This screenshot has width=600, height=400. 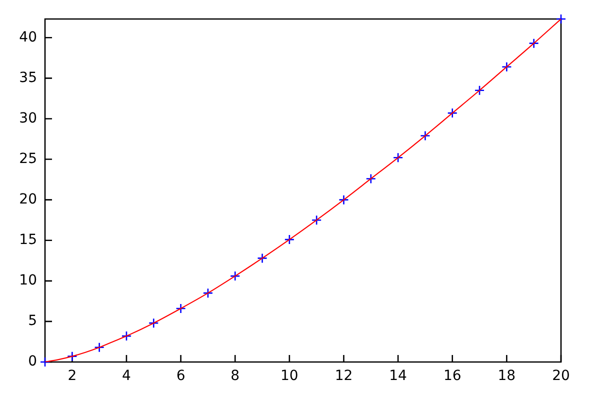 I want to click on x-tick-label: 4, so click(x=127, y=376).